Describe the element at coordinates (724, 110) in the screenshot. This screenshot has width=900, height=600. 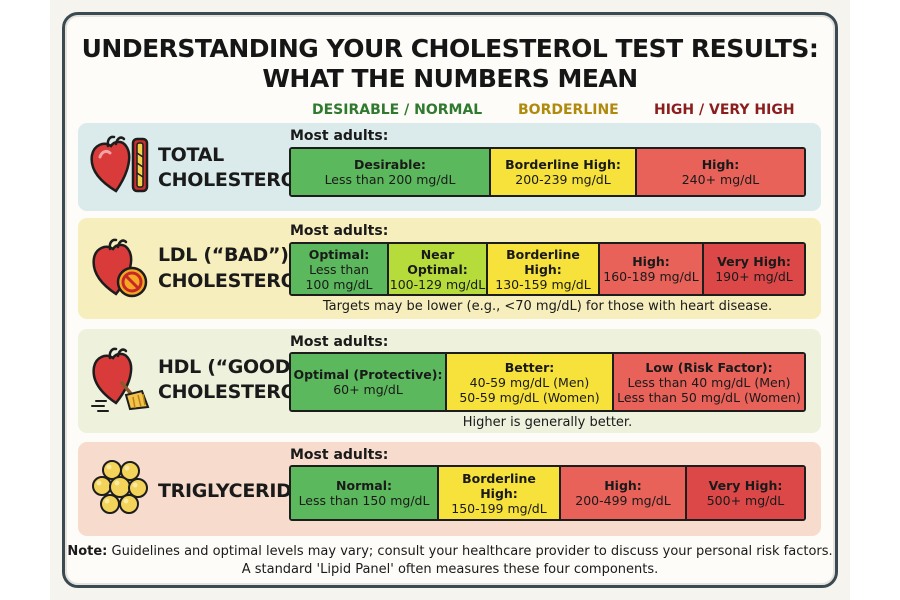
I see `column-header-high: HIGH / VERY HIGH` at that location.